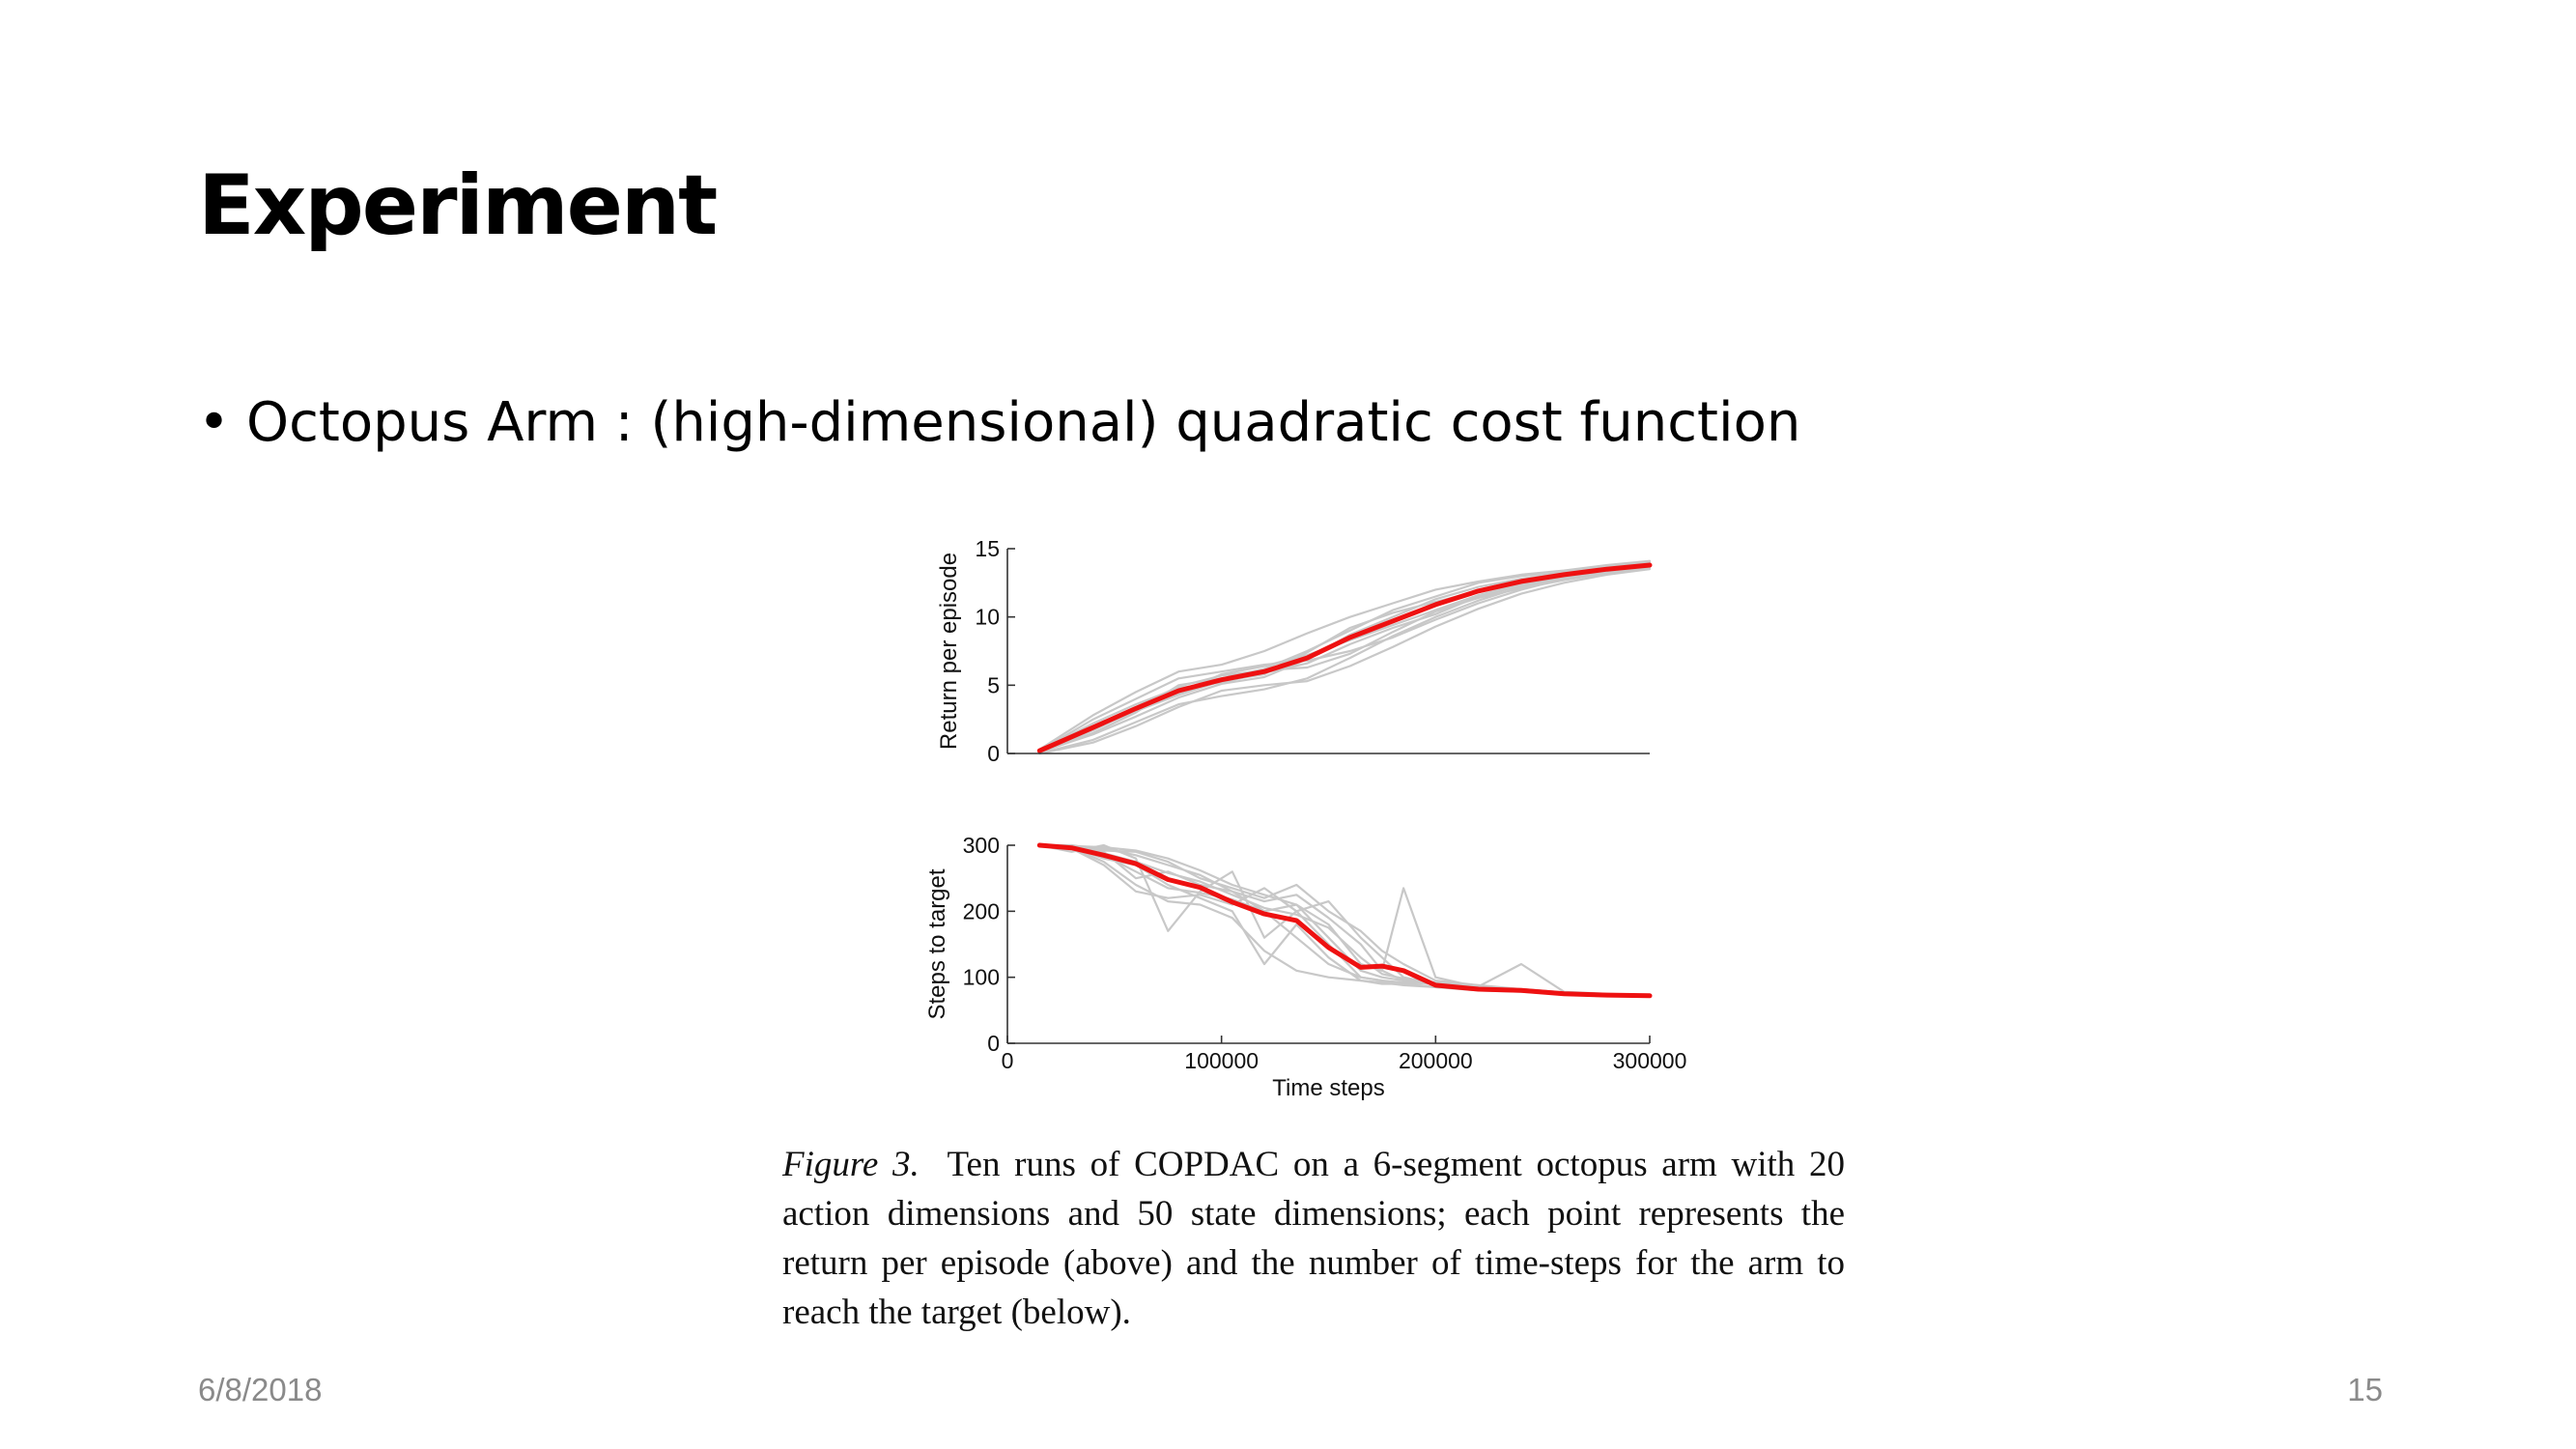 This screenshot has width=2576, height=1449. Describe the element at coordinates (981, 977) in the screenshot. I see `y-tick-label: 100` at that location.